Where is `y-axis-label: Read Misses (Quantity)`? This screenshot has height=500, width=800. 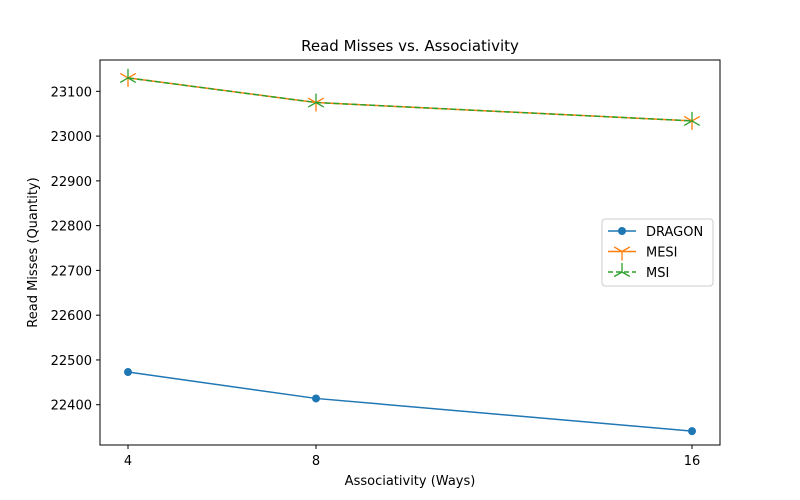 y-axis-label: Read Misses (Quantity) is located at coordinates (33, 252).